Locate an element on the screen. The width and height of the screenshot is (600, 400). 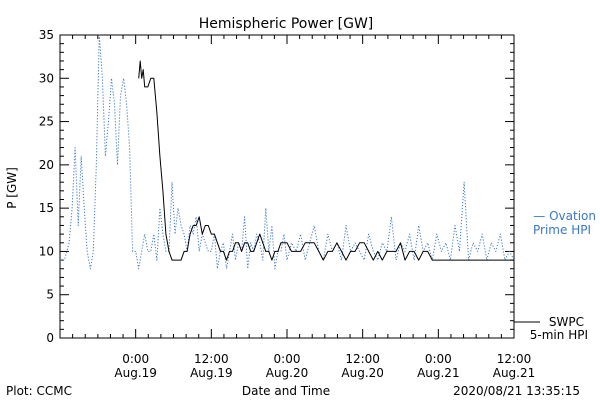
y-tick-label: 35 is located at coordinates (46, 35).